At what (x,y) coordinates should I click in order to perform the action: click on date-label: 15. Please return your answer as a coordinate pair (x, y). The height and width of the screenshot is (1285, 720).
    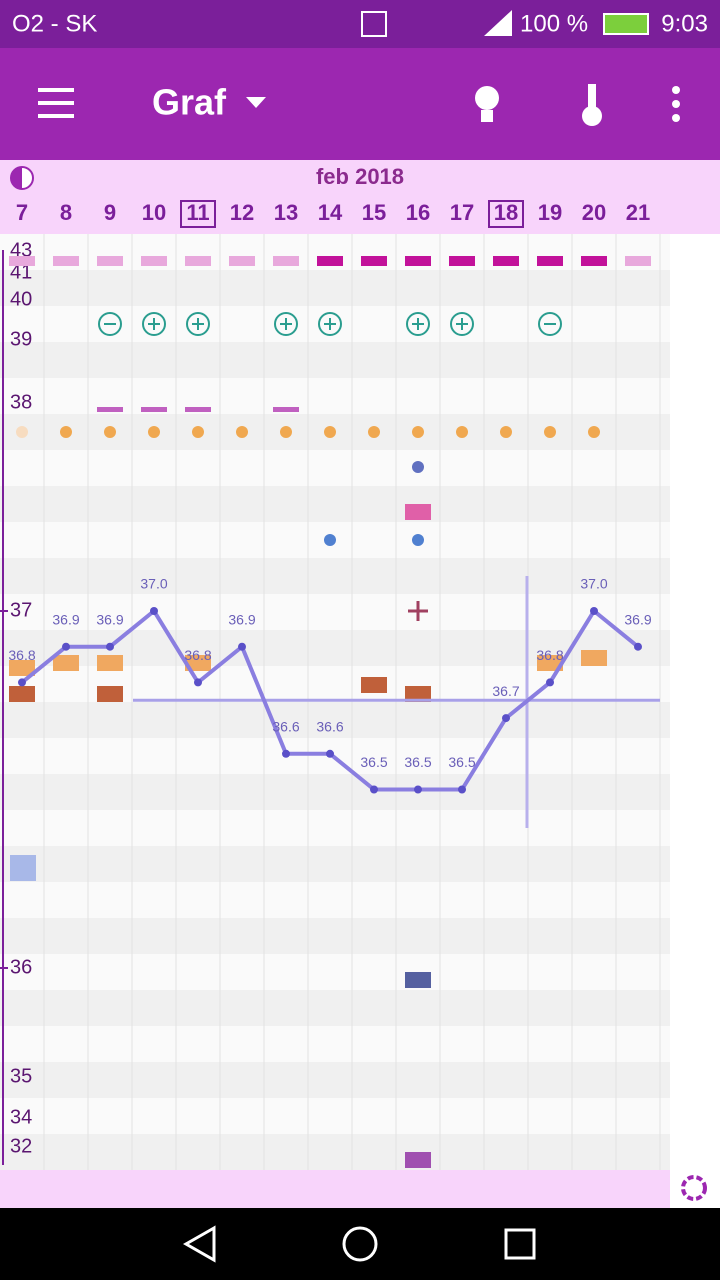
    Looking at the image, I should click on (374, 212).